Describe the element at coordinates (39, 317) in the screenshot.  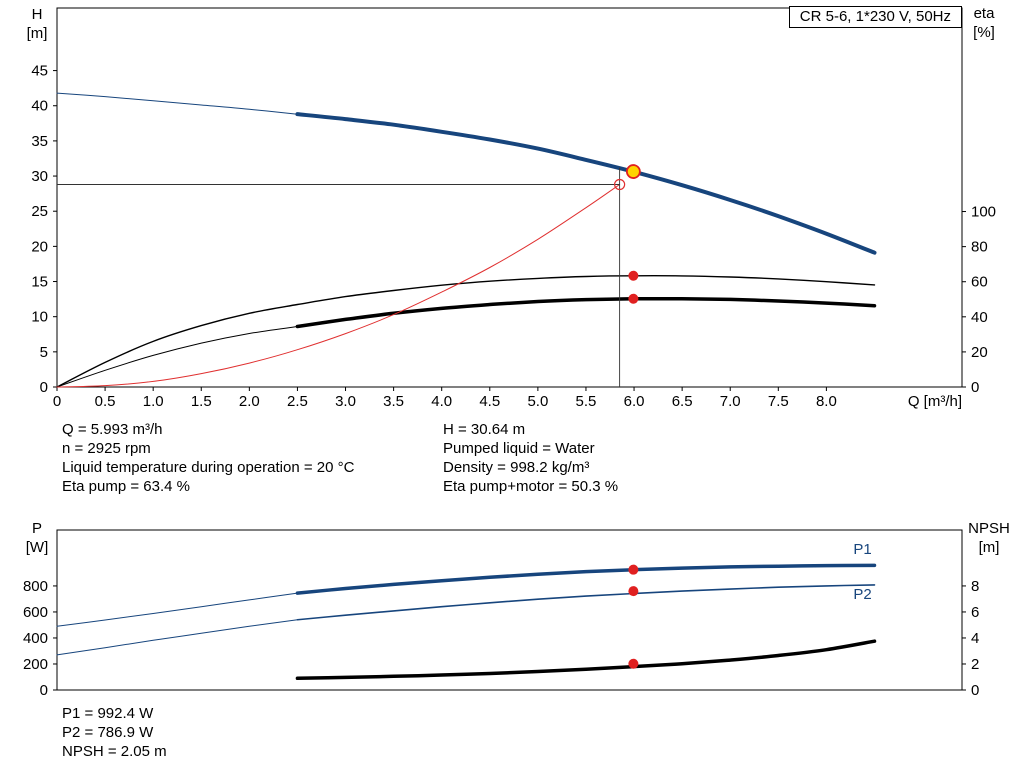
I see `y-left-tick-label: 10` at that location.